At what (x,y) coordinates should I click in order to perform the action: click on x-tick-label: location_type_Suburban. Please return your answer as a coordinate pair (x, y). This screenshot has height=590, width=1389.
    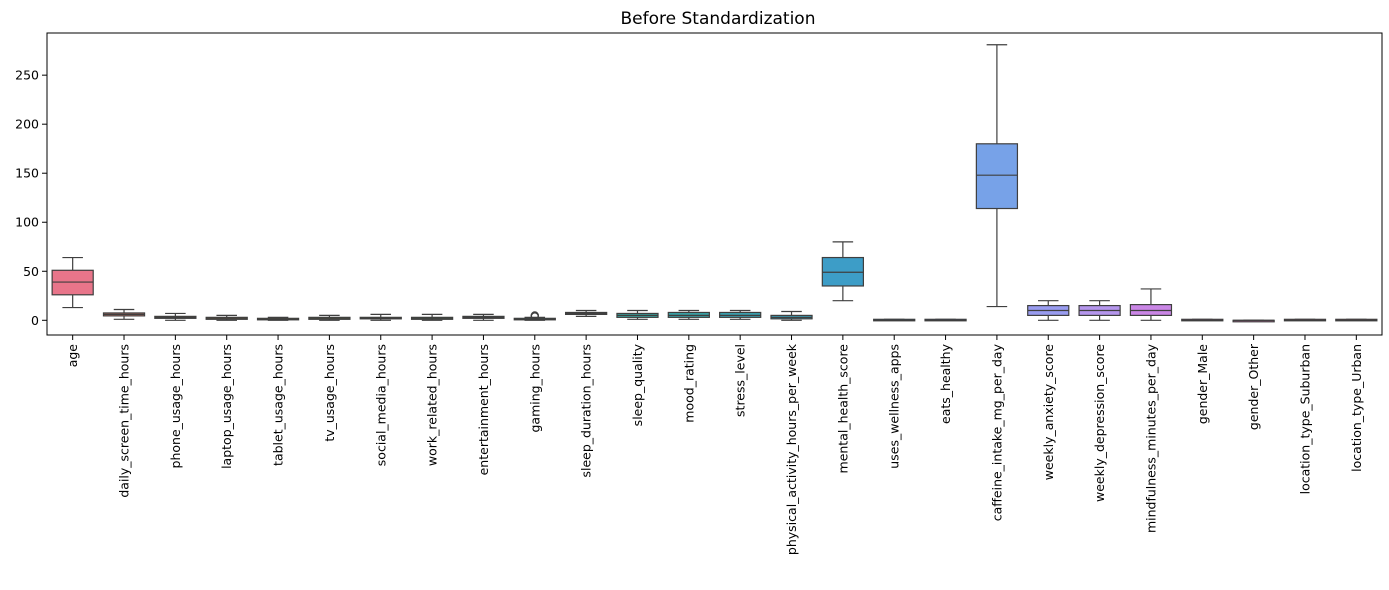
    Looking at the image, I should click on (1304, 419).